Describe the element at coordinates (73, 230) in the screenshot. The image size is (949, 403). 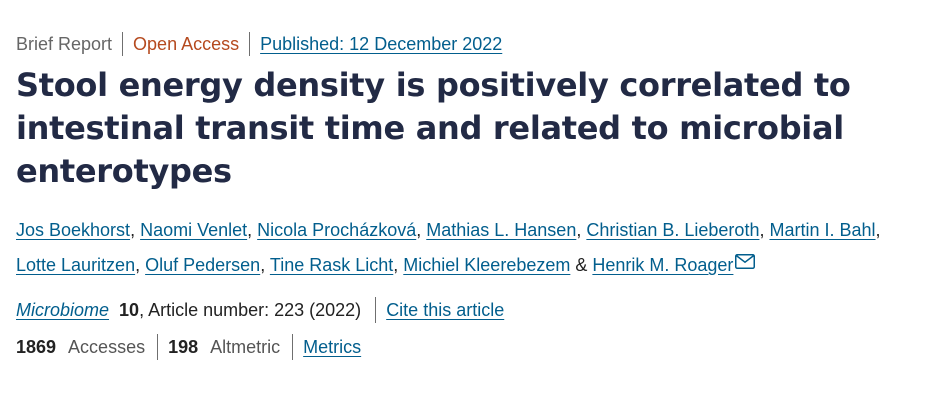
I see `author-link: Jos Boekhorst` at that location.